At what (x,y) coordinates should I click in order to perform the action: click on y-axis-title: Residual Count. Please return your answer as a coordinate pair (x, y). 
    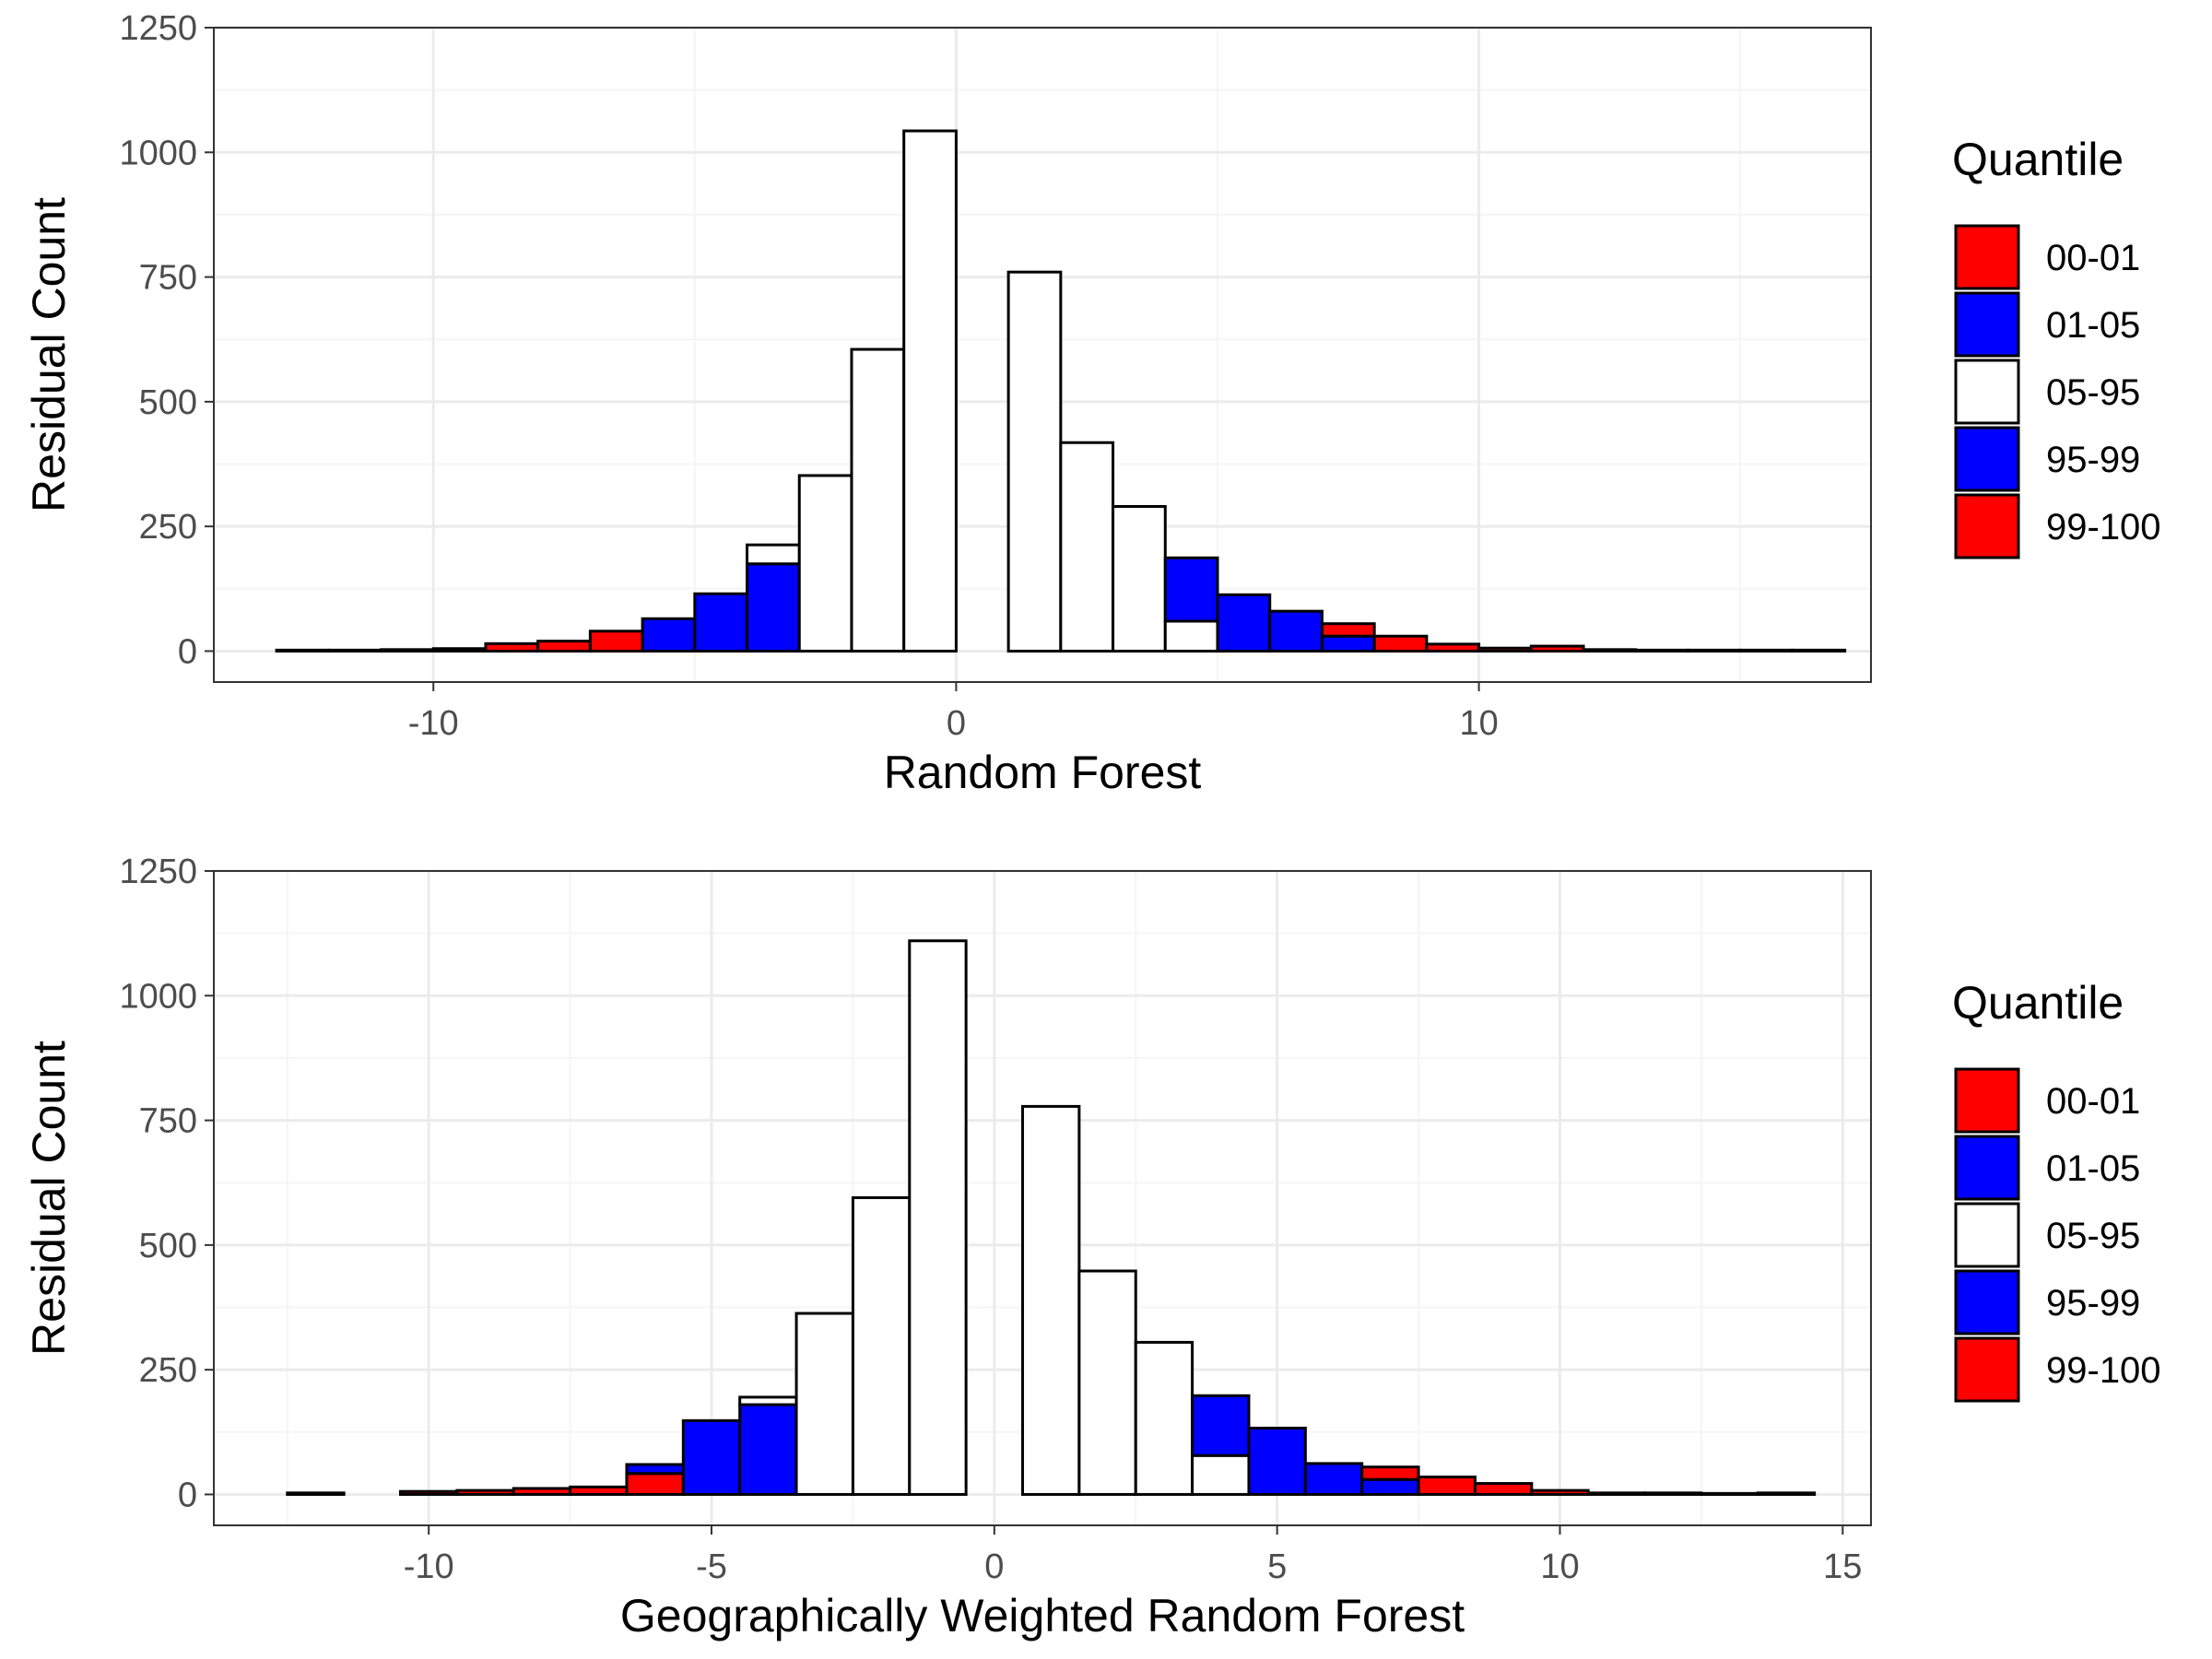
    Looking at the image, I should click on (49, 1198).